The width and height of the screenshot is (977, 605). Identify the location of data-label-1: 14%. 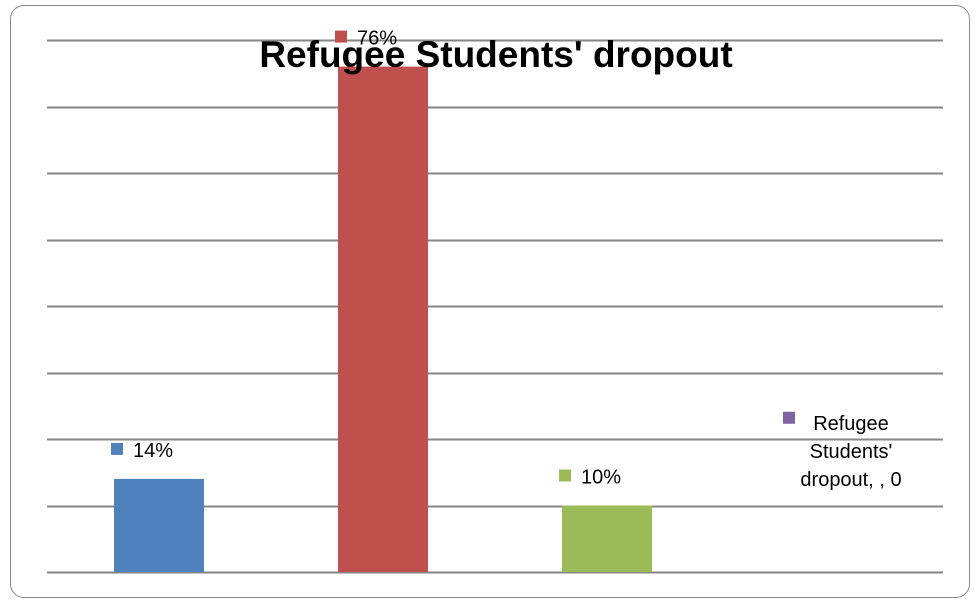
(153, 451).